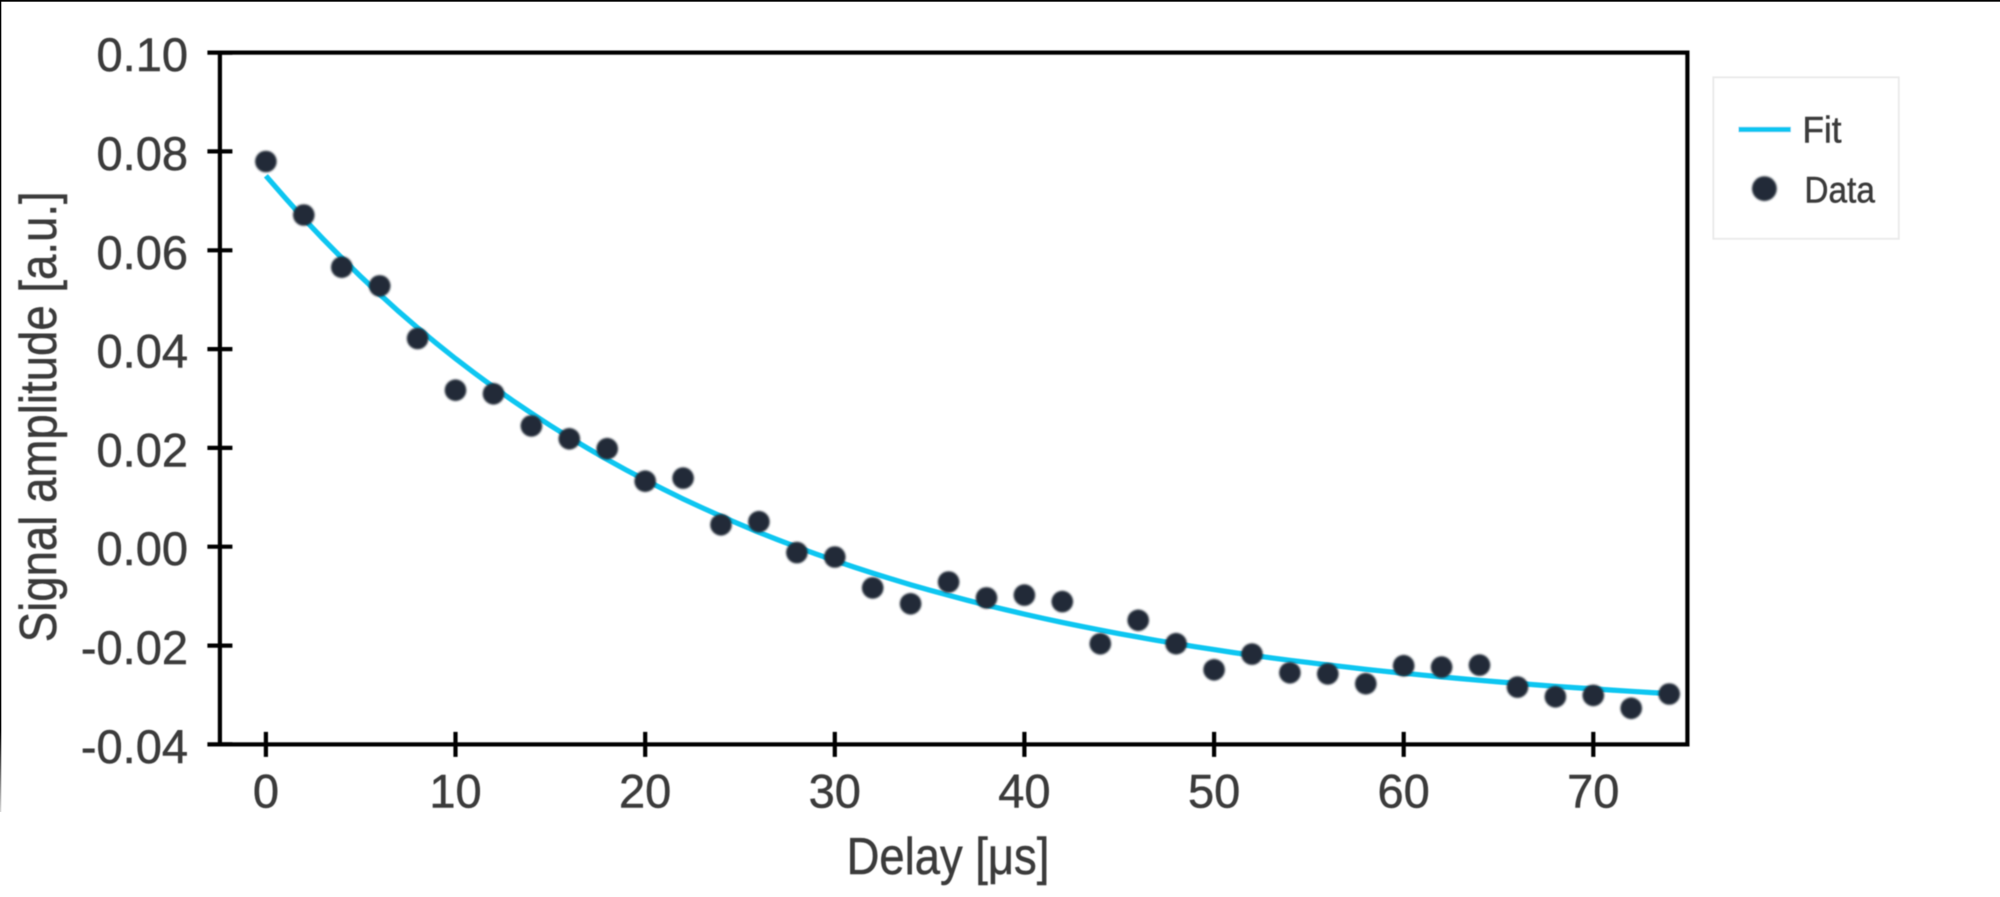  What do you see at coordinates (134, 746) in the screenshot?
I see `svg-text: -0.04` at bounding box center [134, 746].